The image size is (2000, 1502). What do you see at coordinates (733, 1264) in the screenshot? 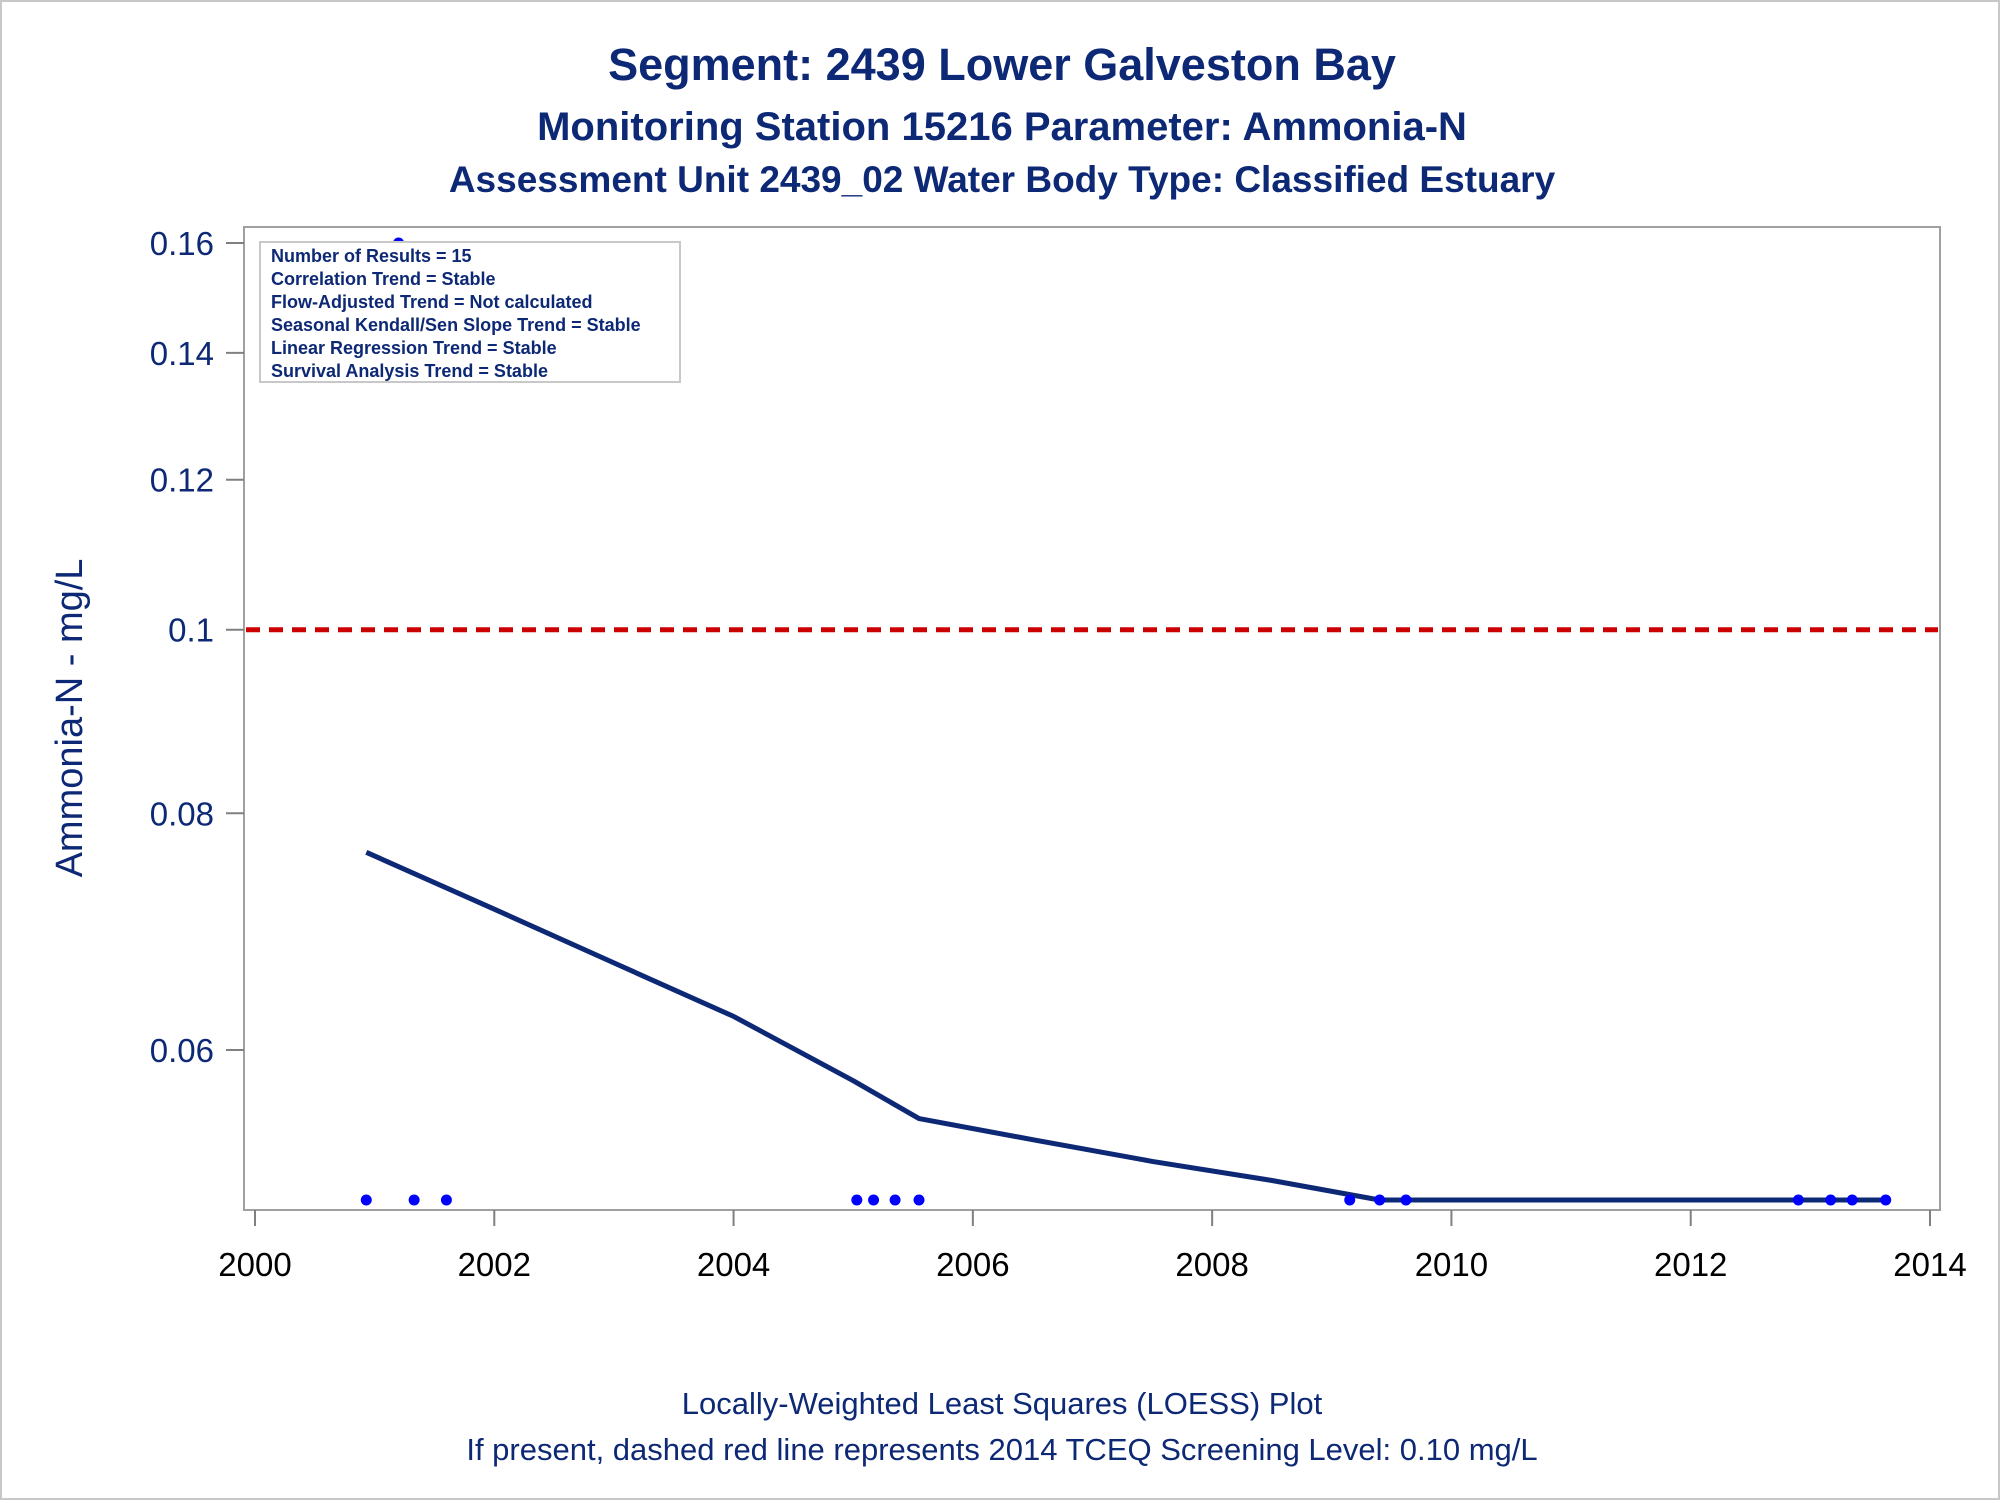
I see `x-tick-label: 2004` at bounding box center [733, 1264].